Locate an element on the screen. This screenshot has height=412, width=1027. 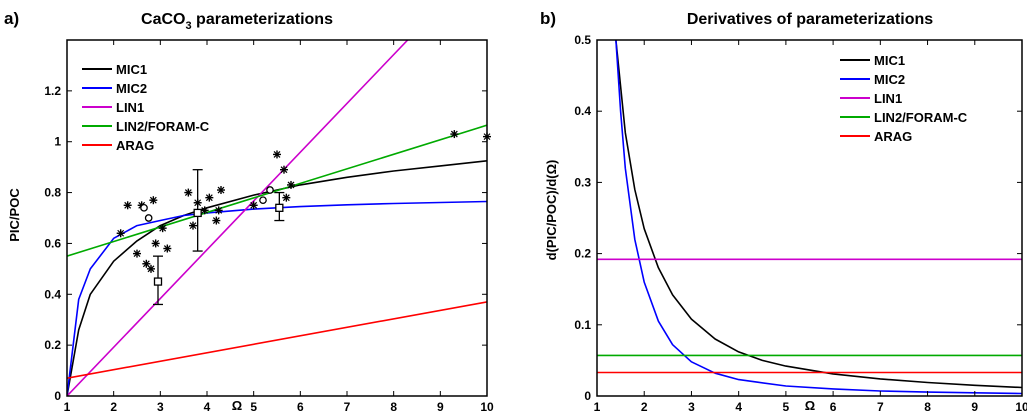
panel-a-x-axis-label: Ω is located at coordinates (237, 405).